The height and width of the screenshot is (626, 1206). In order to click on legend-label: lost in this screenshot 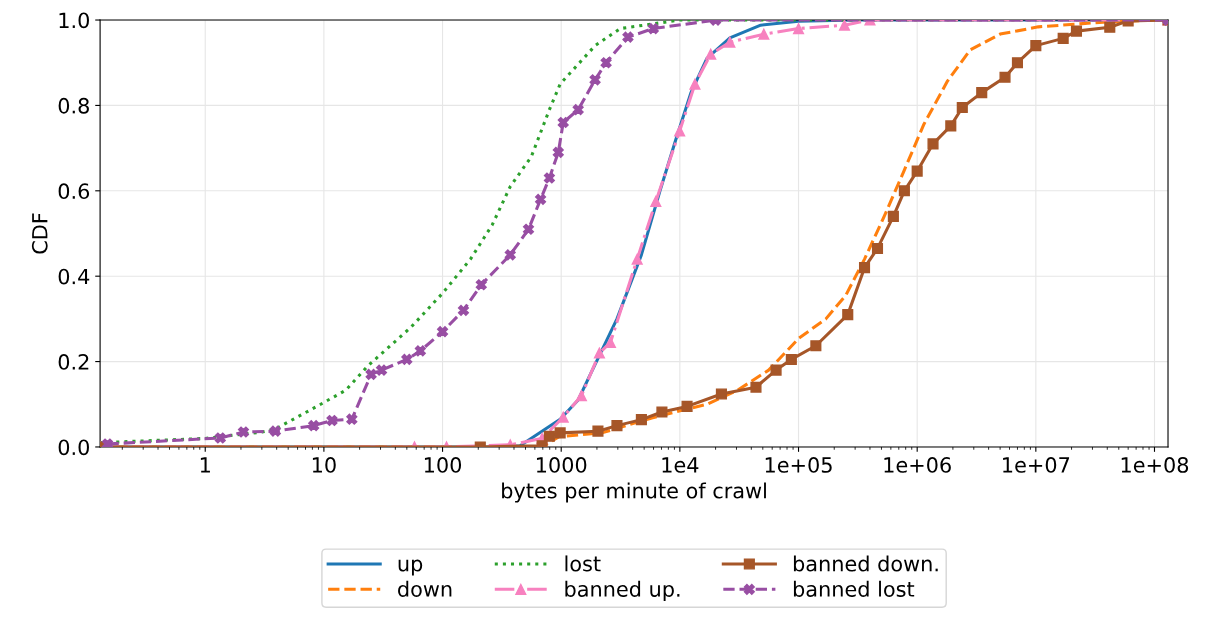, I will do `click(583, 563)`.